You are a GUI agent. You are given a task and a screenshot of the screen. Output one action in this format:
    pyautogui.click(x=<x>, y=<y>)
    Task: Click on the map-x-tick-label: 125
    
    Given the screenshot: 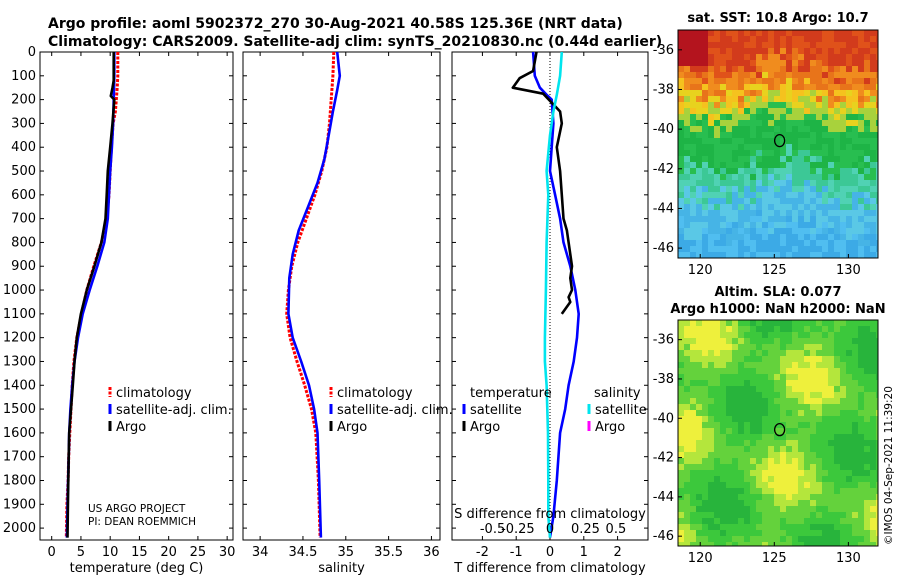 What is the action you would take?
    pyautogui.click(x=774, y=558)
    